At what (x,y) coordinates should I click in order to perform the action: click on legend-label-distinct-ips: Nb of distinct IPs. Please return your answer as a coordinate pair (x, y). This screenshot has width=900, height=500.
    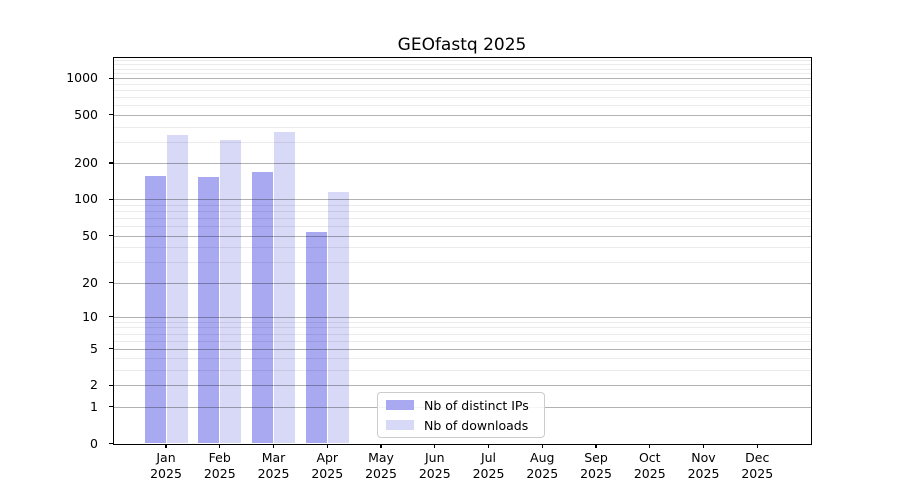
    Looking at the image, I should click on (476, 405).